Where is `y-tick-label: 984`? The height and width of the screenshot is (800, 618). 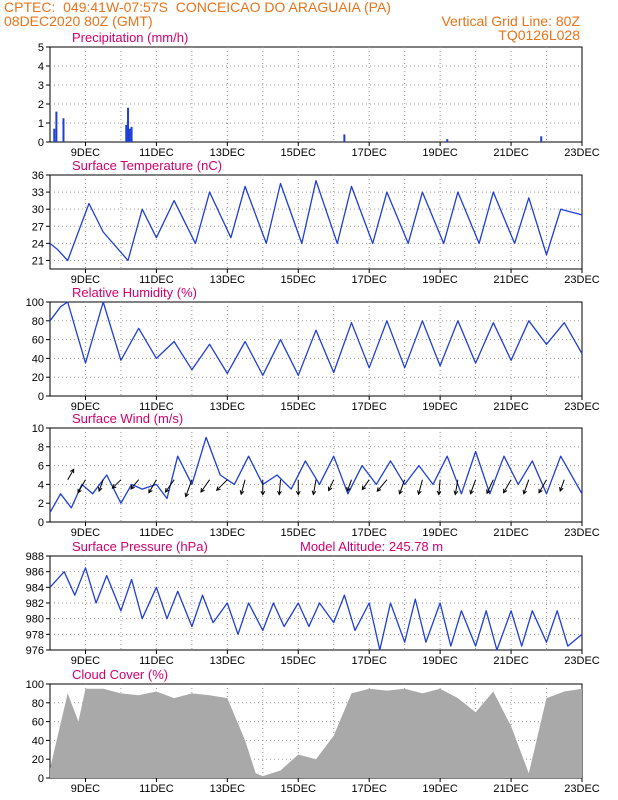 y-tick-label: 984 is located at coordinates (35, 588).